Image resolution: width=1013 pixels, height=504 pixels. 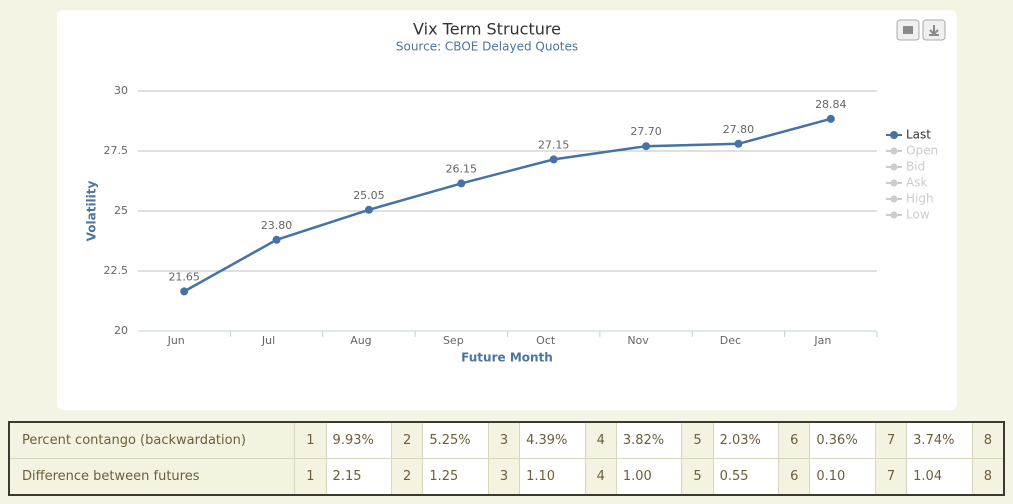 I want to click on x-tick-label: Nov, so click(x=638, y=340).